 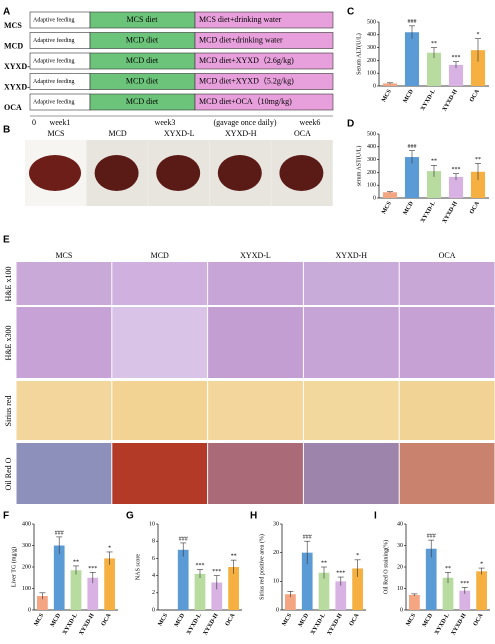 I want to click on timeline-label: 0, so click(x=34, y=122).